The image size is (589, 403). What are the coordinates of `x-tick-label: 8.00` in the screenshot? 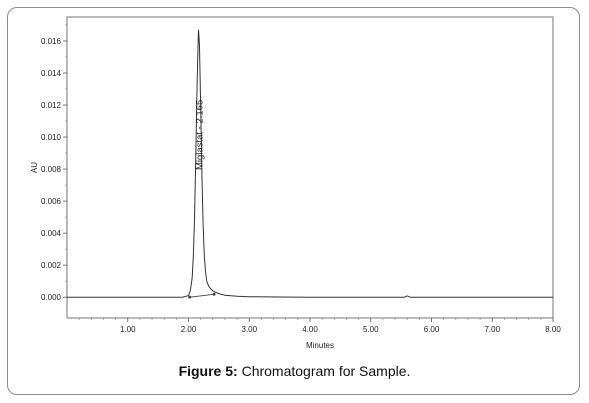 It's located at (553, 329).